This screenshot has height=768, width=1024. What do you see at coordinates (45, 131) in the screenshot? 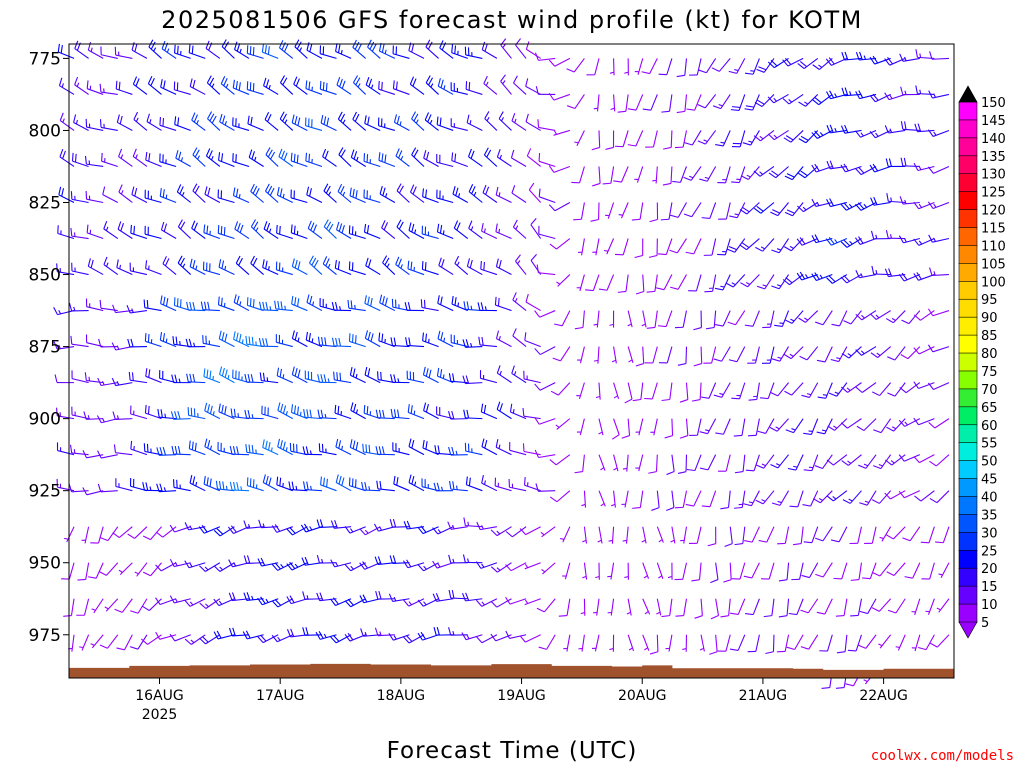
I see `y-tick-label: 800` at bounding box center [45, 131].